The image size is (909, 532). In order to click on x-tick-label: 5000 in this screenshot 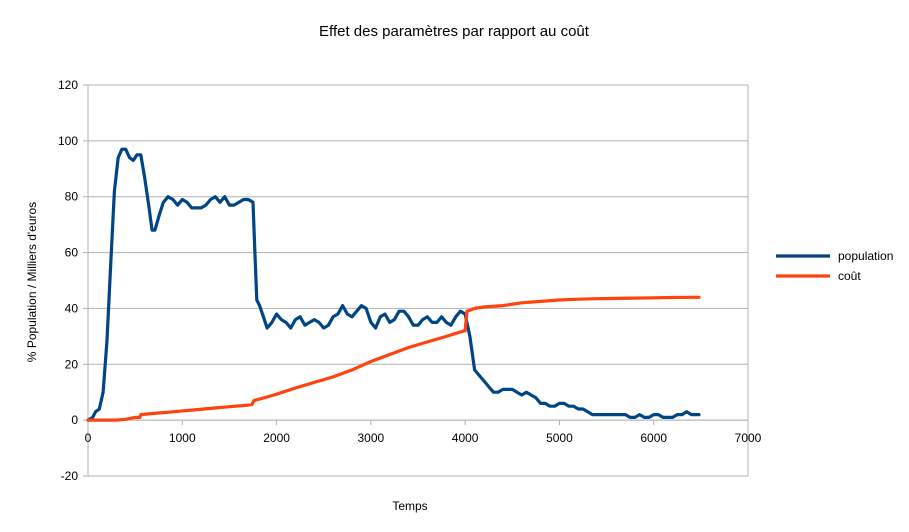, I will do `click(559, 438)`.